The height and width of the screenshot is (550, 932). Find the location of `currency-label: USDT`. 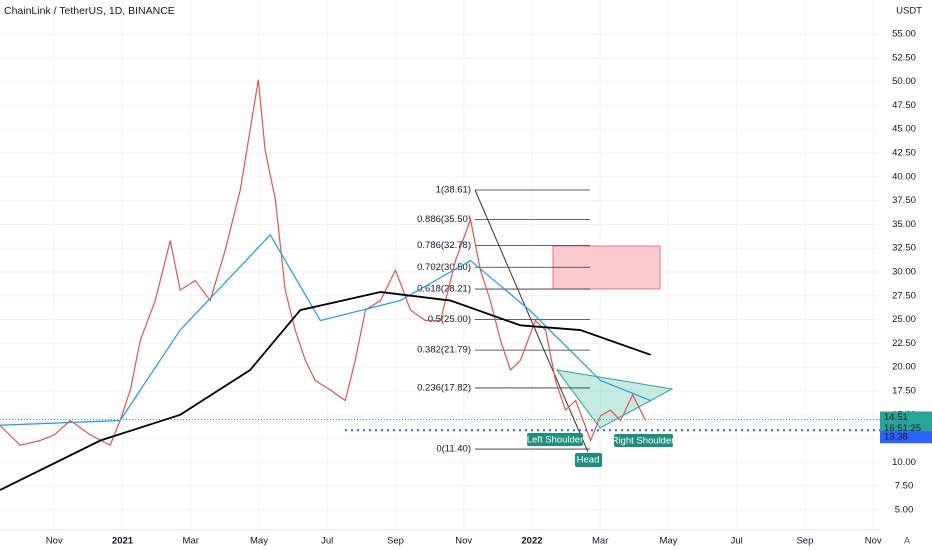

currency-label: USDT is located at coordinates (909, 11).